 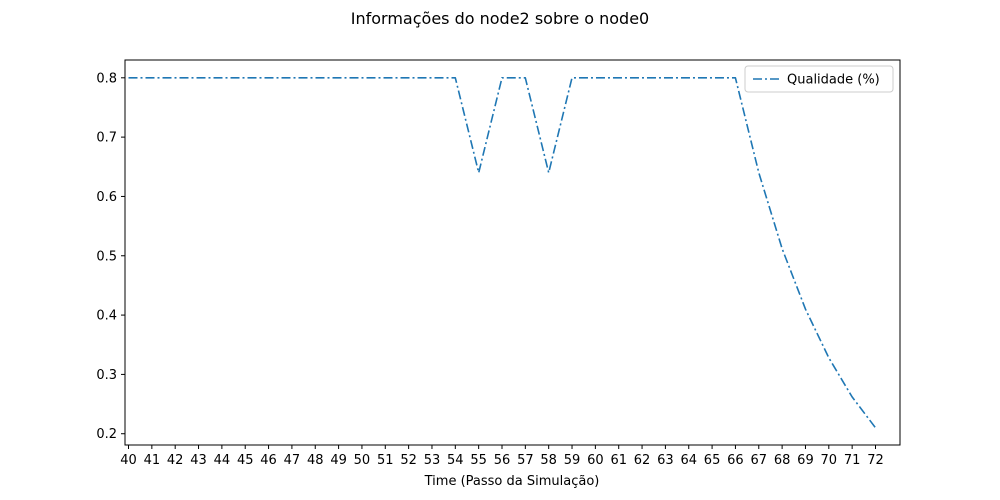 What do you see at coordinates (642, 460) in the screenshot?
I see `x-tick-label: 62` at bounding box center [642, 460].